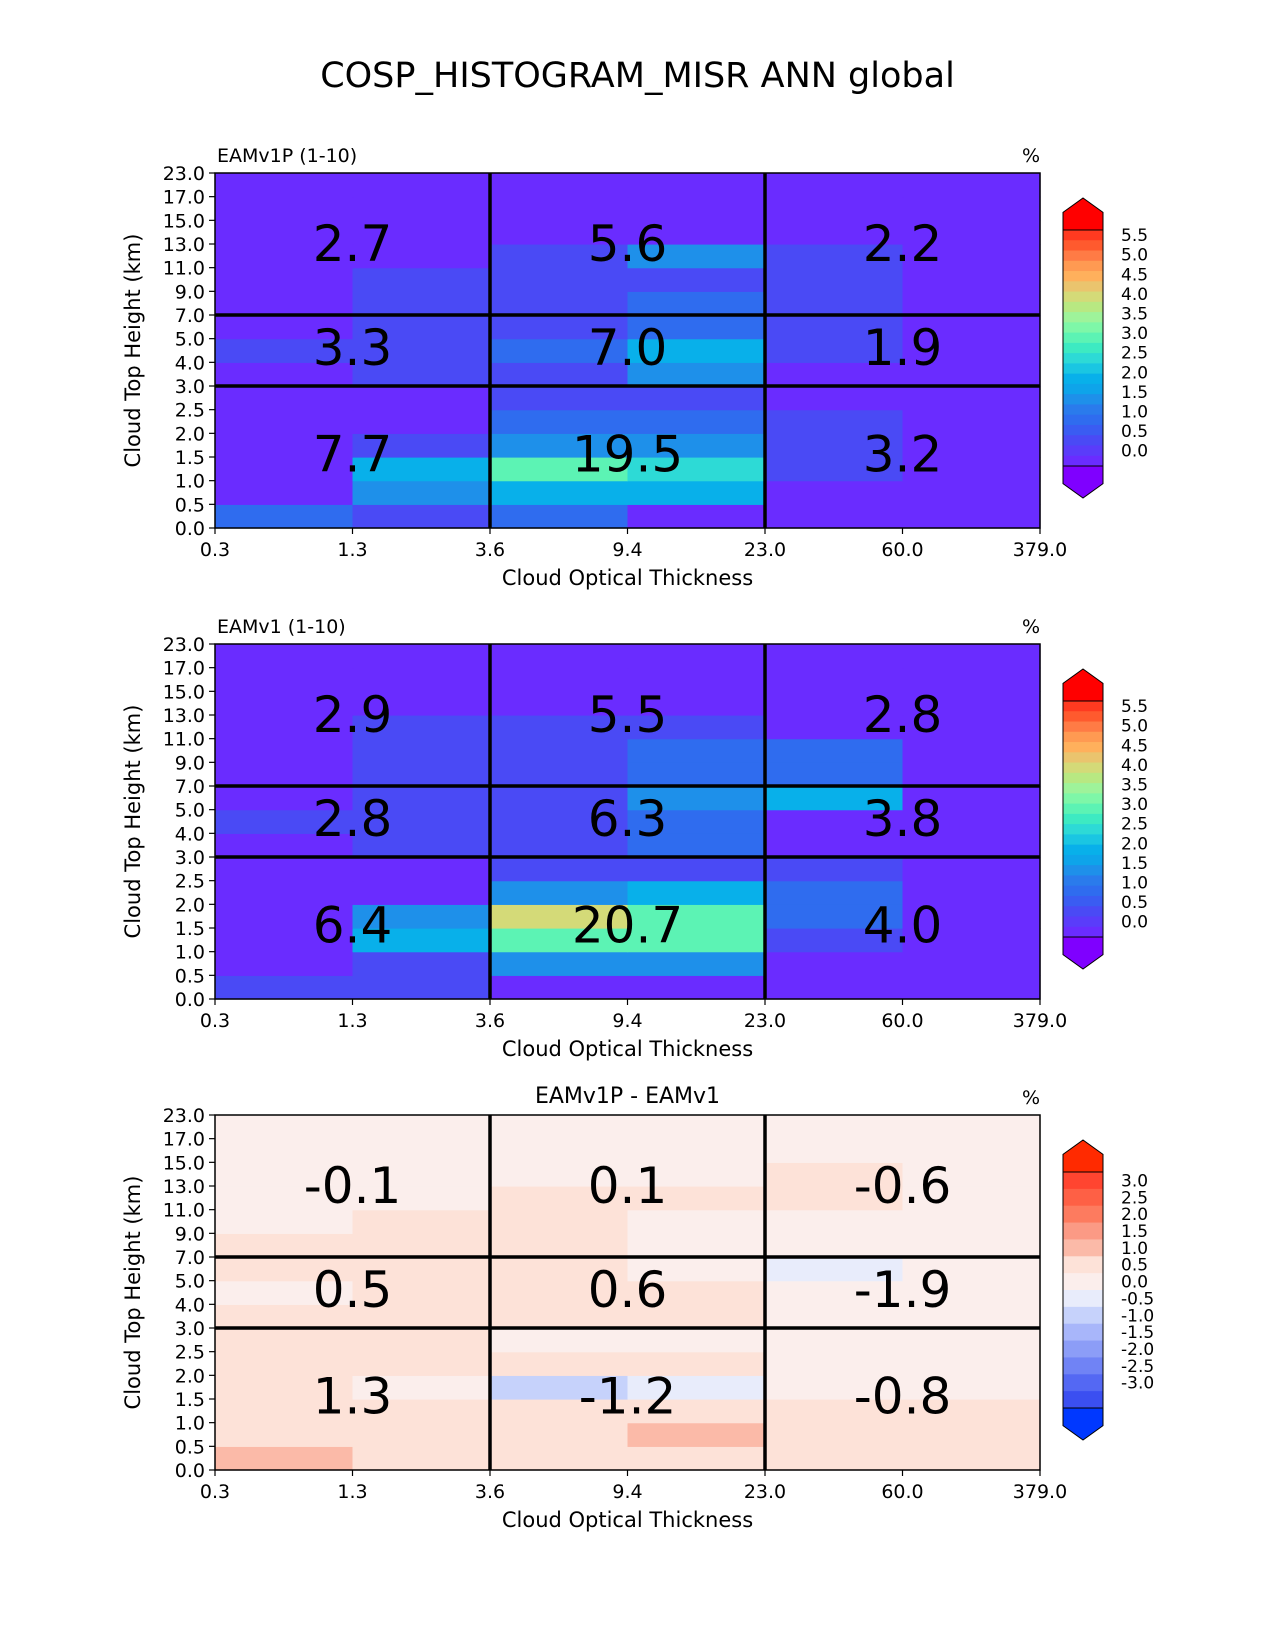 The width and height of the screenshot is (1275, 1650). Describe the element at coordinates (190, 1234) in the screenshot. I see `panel3-y-tick-label: 9.0` at that location.